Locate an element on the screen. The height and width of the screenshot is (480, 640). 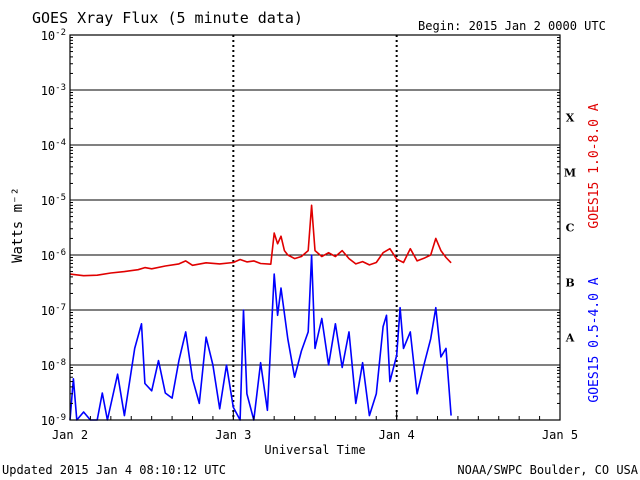
y-tick-label: 10-2 is located at coordinates (53, 35).